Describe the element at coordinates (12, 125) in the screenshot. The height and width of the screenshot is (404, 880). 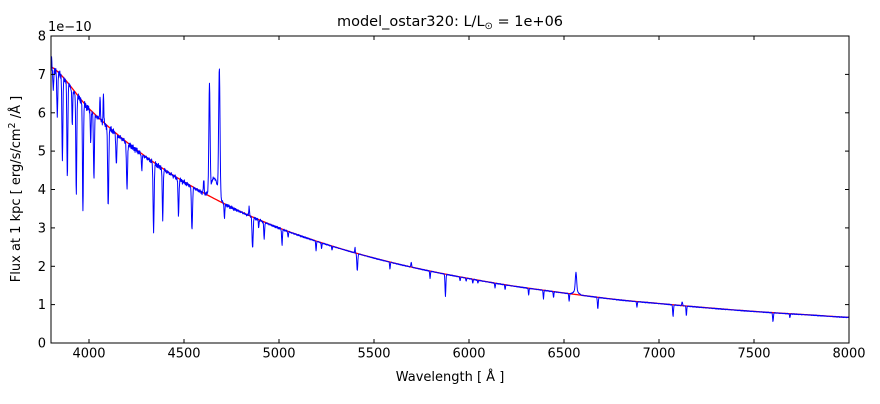
I see `y-axis-label-sup: 2` at that location.